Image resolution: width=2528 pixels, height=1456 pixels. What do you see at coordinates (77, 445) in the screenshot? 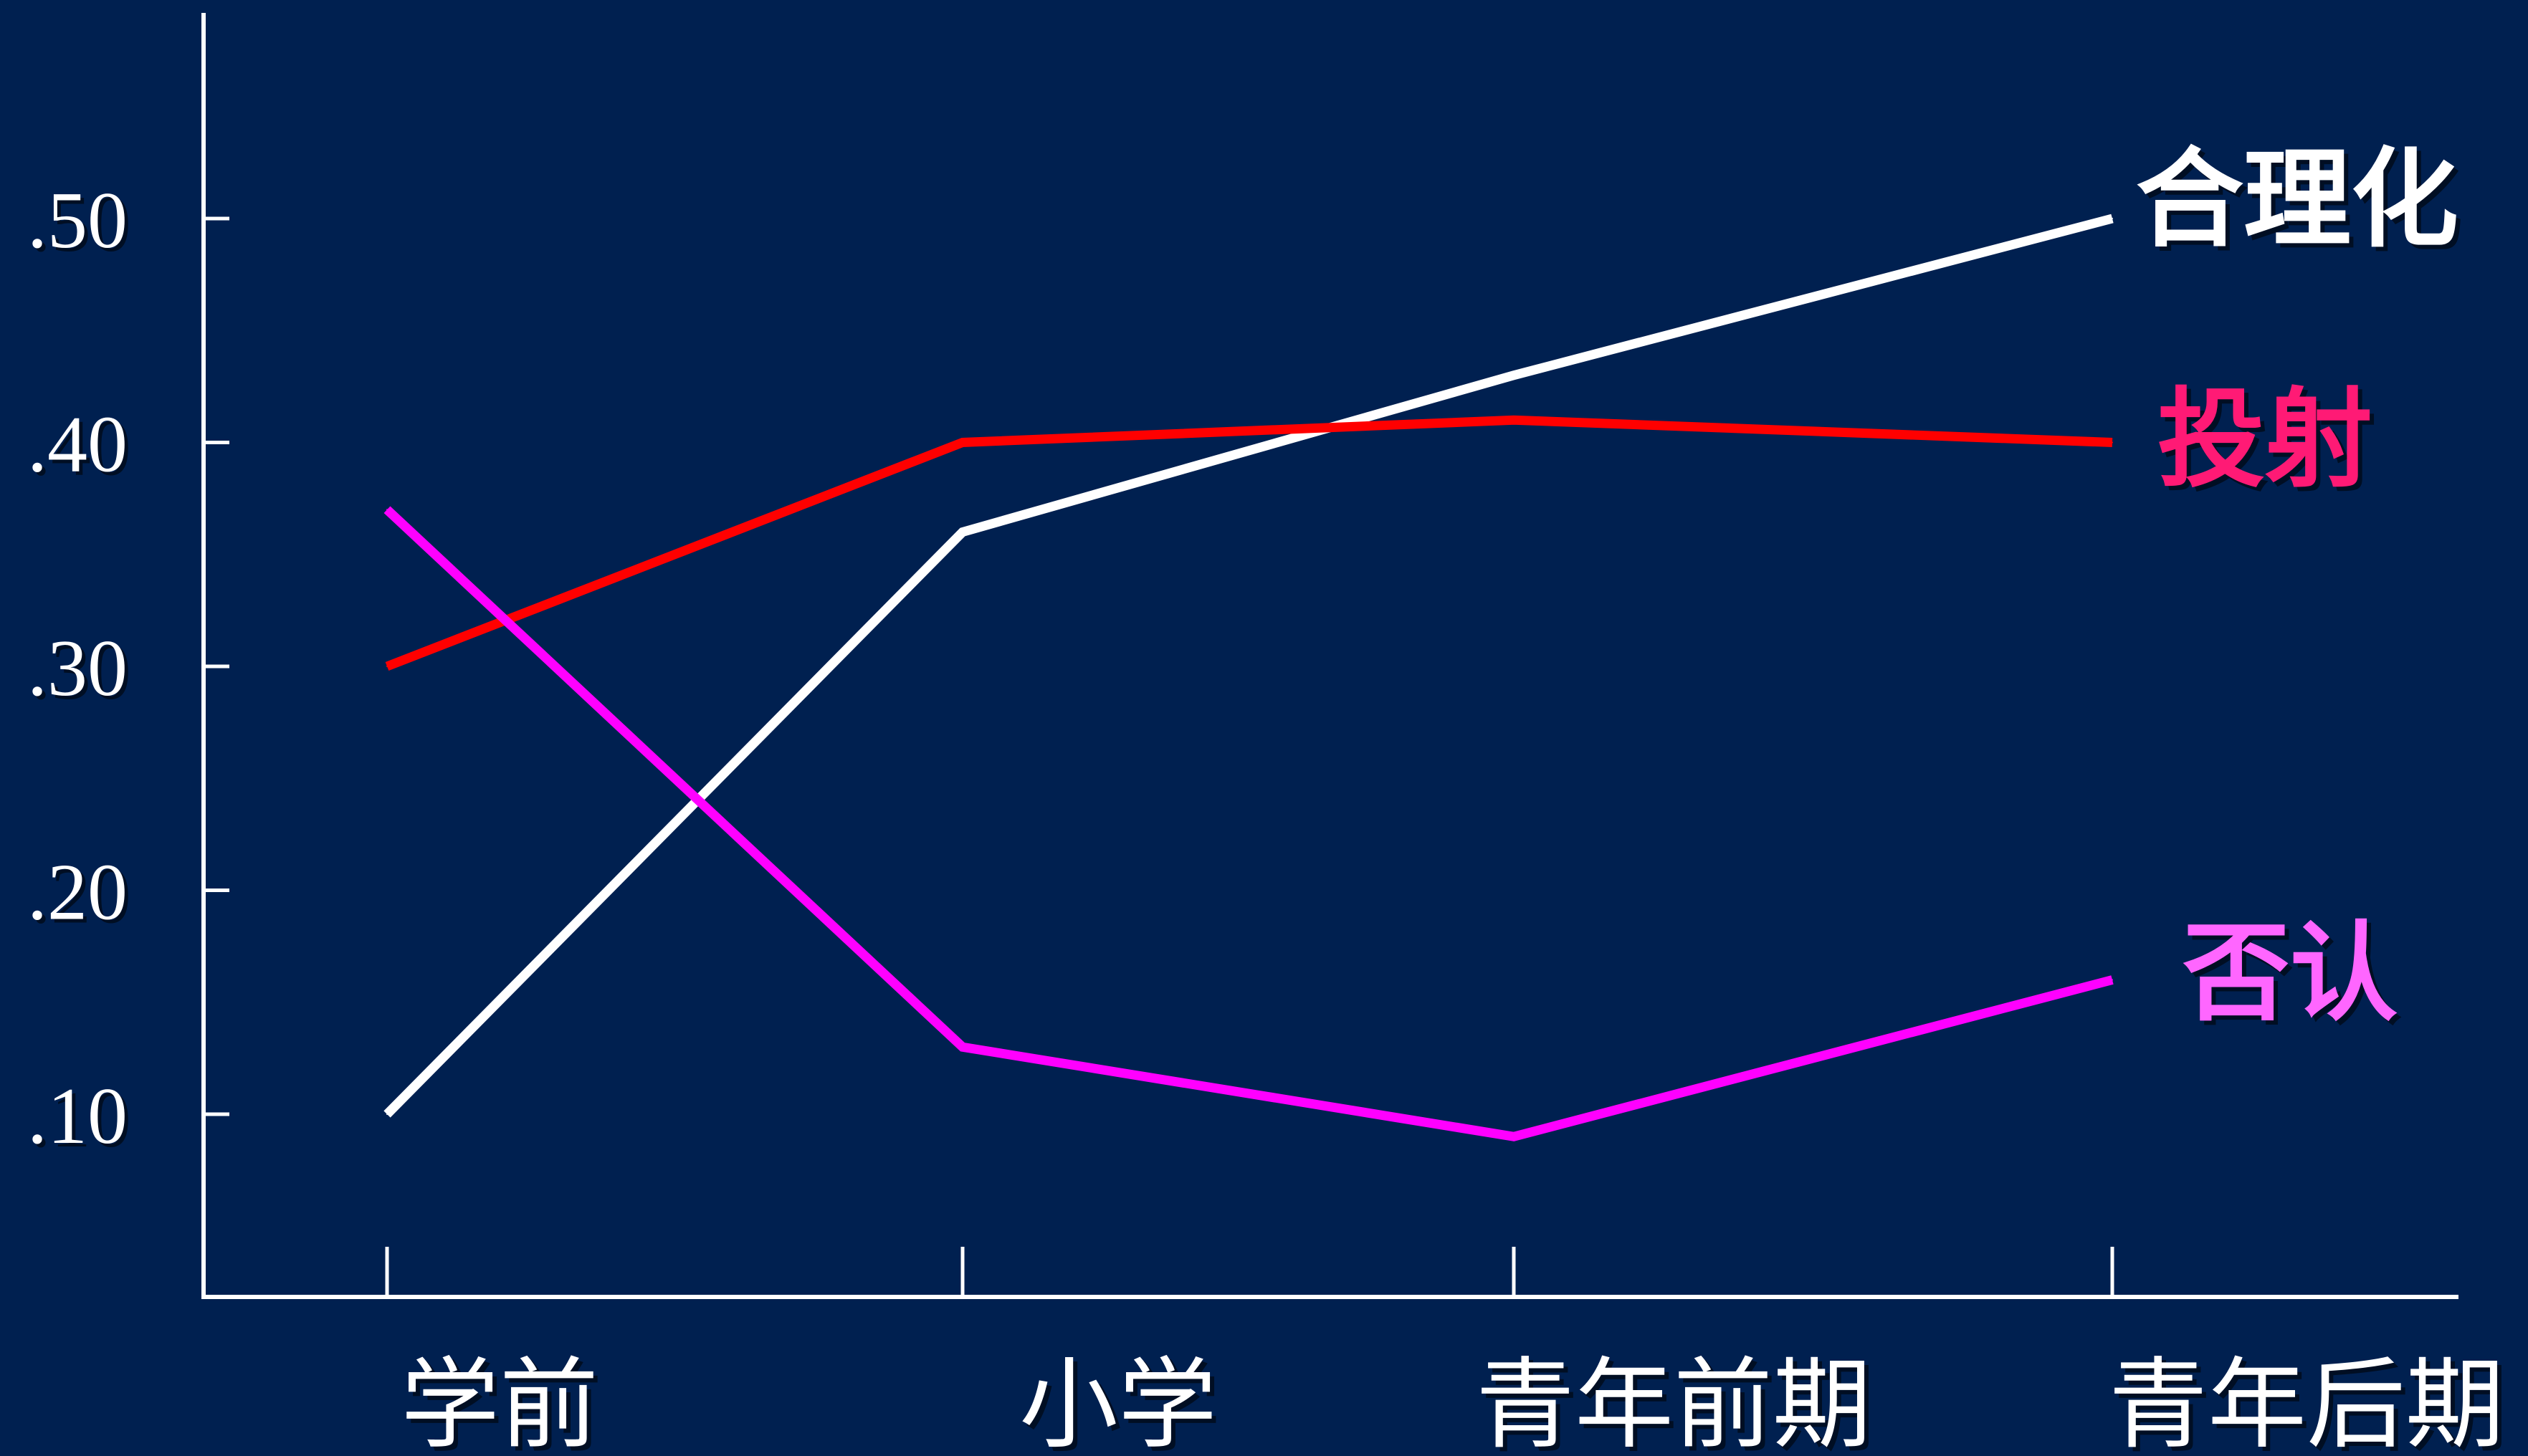
I see `y-tick-label-3: .40` at bounding box center [77, 445].